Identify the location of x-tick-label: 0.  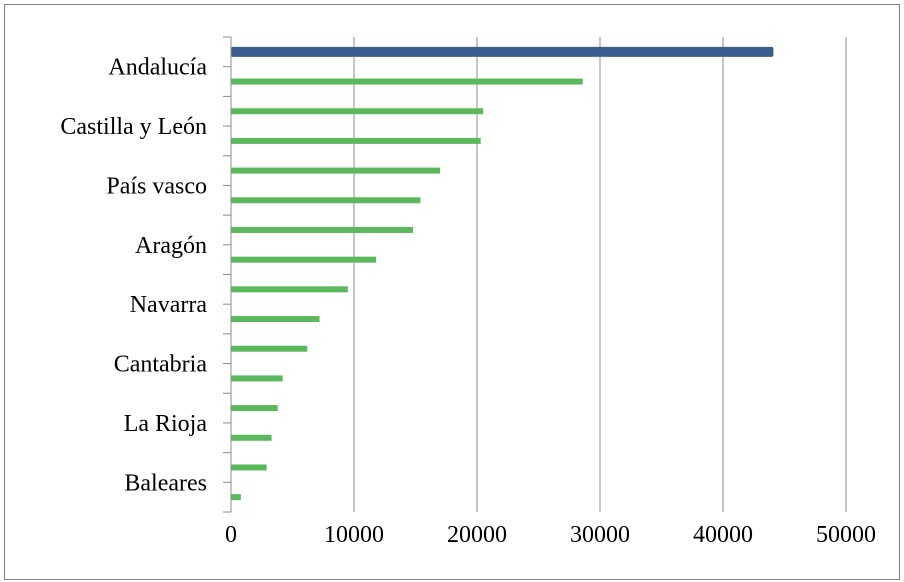
(231, 535).